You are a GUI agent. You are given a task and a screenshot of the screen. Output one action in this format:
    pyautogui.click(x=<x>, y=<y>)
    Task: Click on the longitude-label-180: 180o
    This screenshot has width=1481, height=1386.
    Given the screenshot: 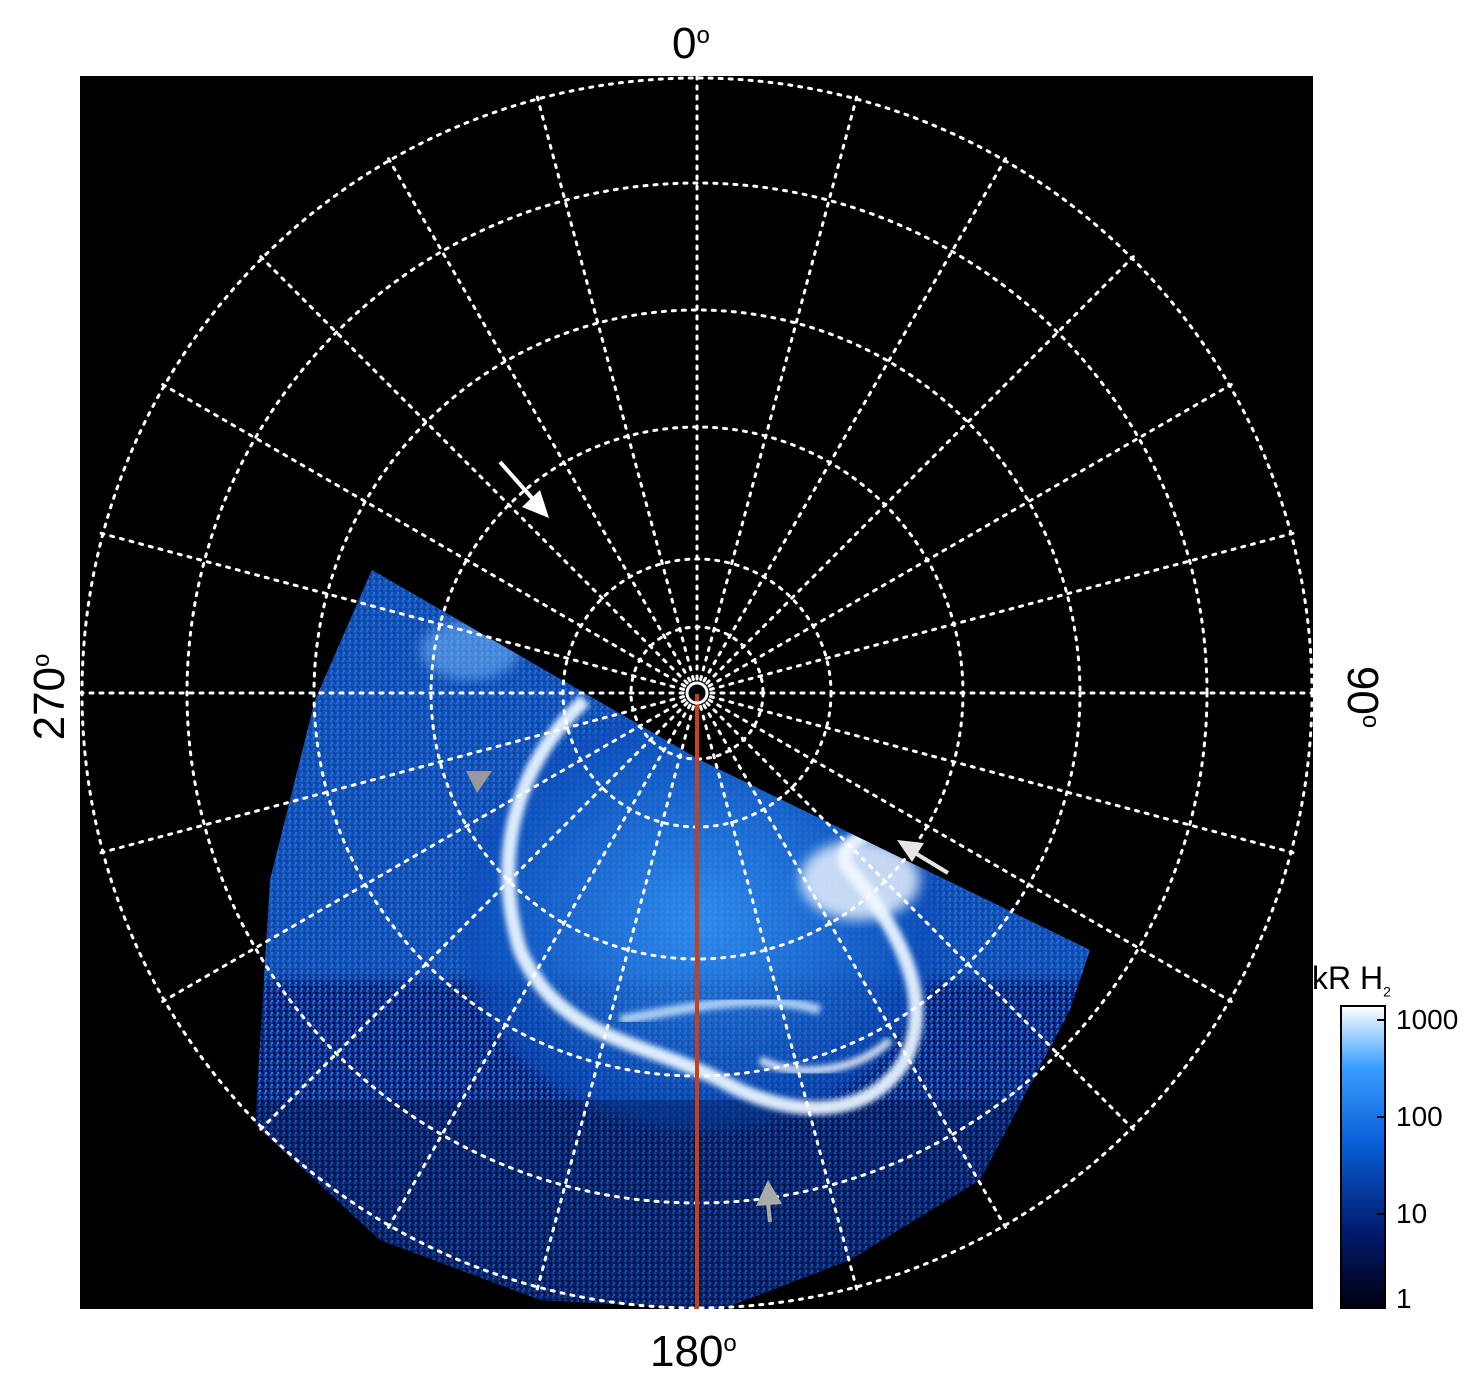 What is the action you would take?
    pyautogui.click(x=693, y=1351)
    